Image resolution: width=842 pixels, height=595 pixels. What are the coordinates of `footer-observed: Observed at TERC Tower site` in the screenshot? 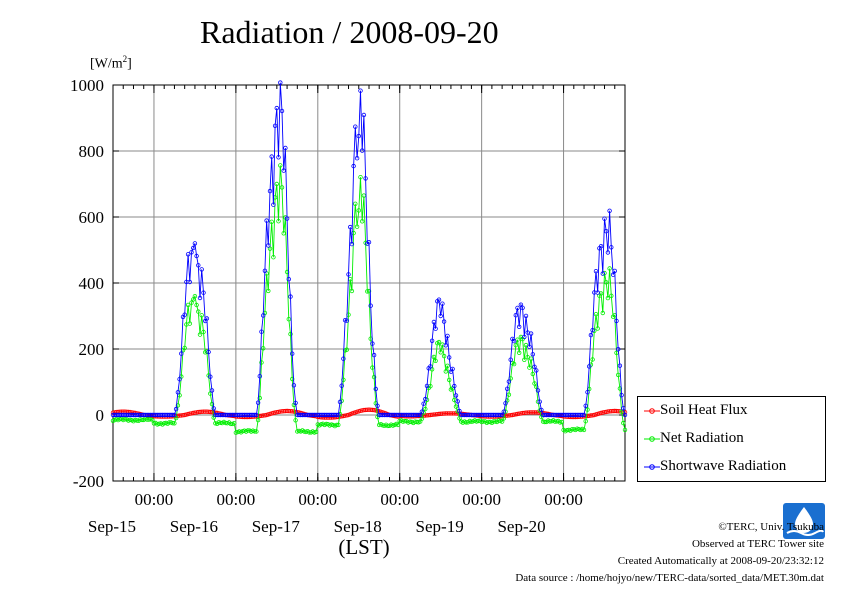 It's located at (757, 544).